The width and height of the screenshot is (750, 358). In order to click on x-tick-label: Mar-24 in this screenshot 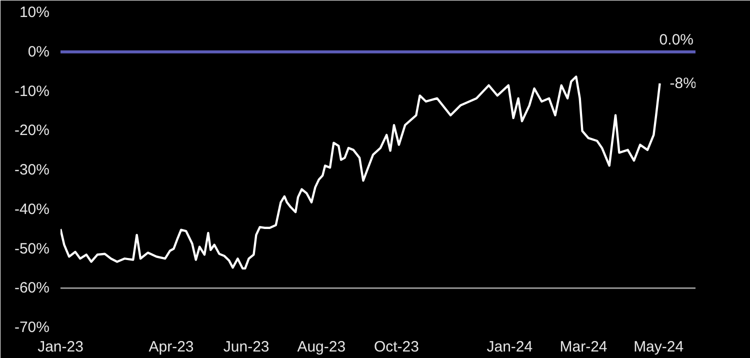, I will do `click(584, 347)`.